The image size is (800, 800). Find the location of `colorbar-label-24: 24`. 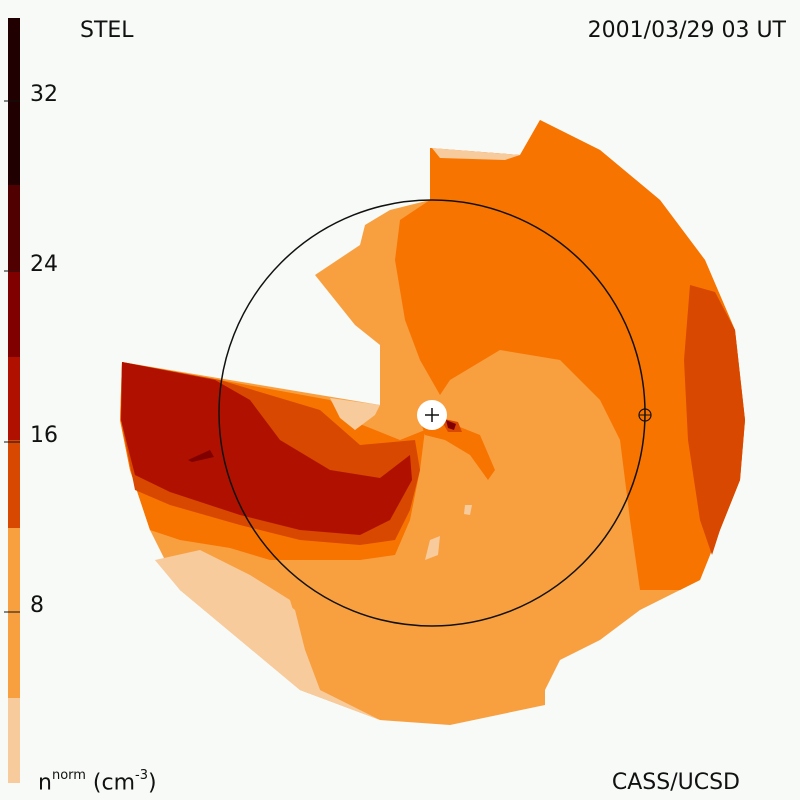

colorbar-label-24: 24 is located at coordinates (44, 264).